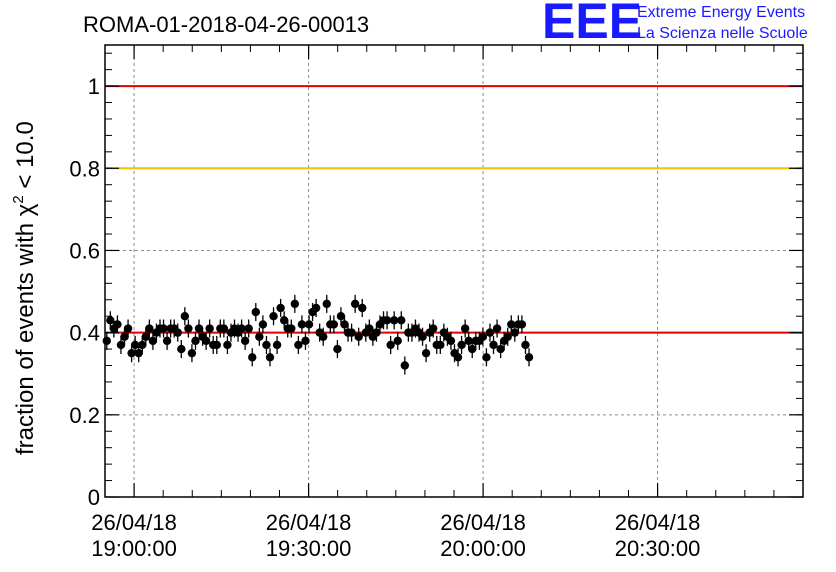  What do you see at coordinates (18, 199) in the screenshot?
I see `y-axis-label-sup: 2` at bounding box center [18, 199].